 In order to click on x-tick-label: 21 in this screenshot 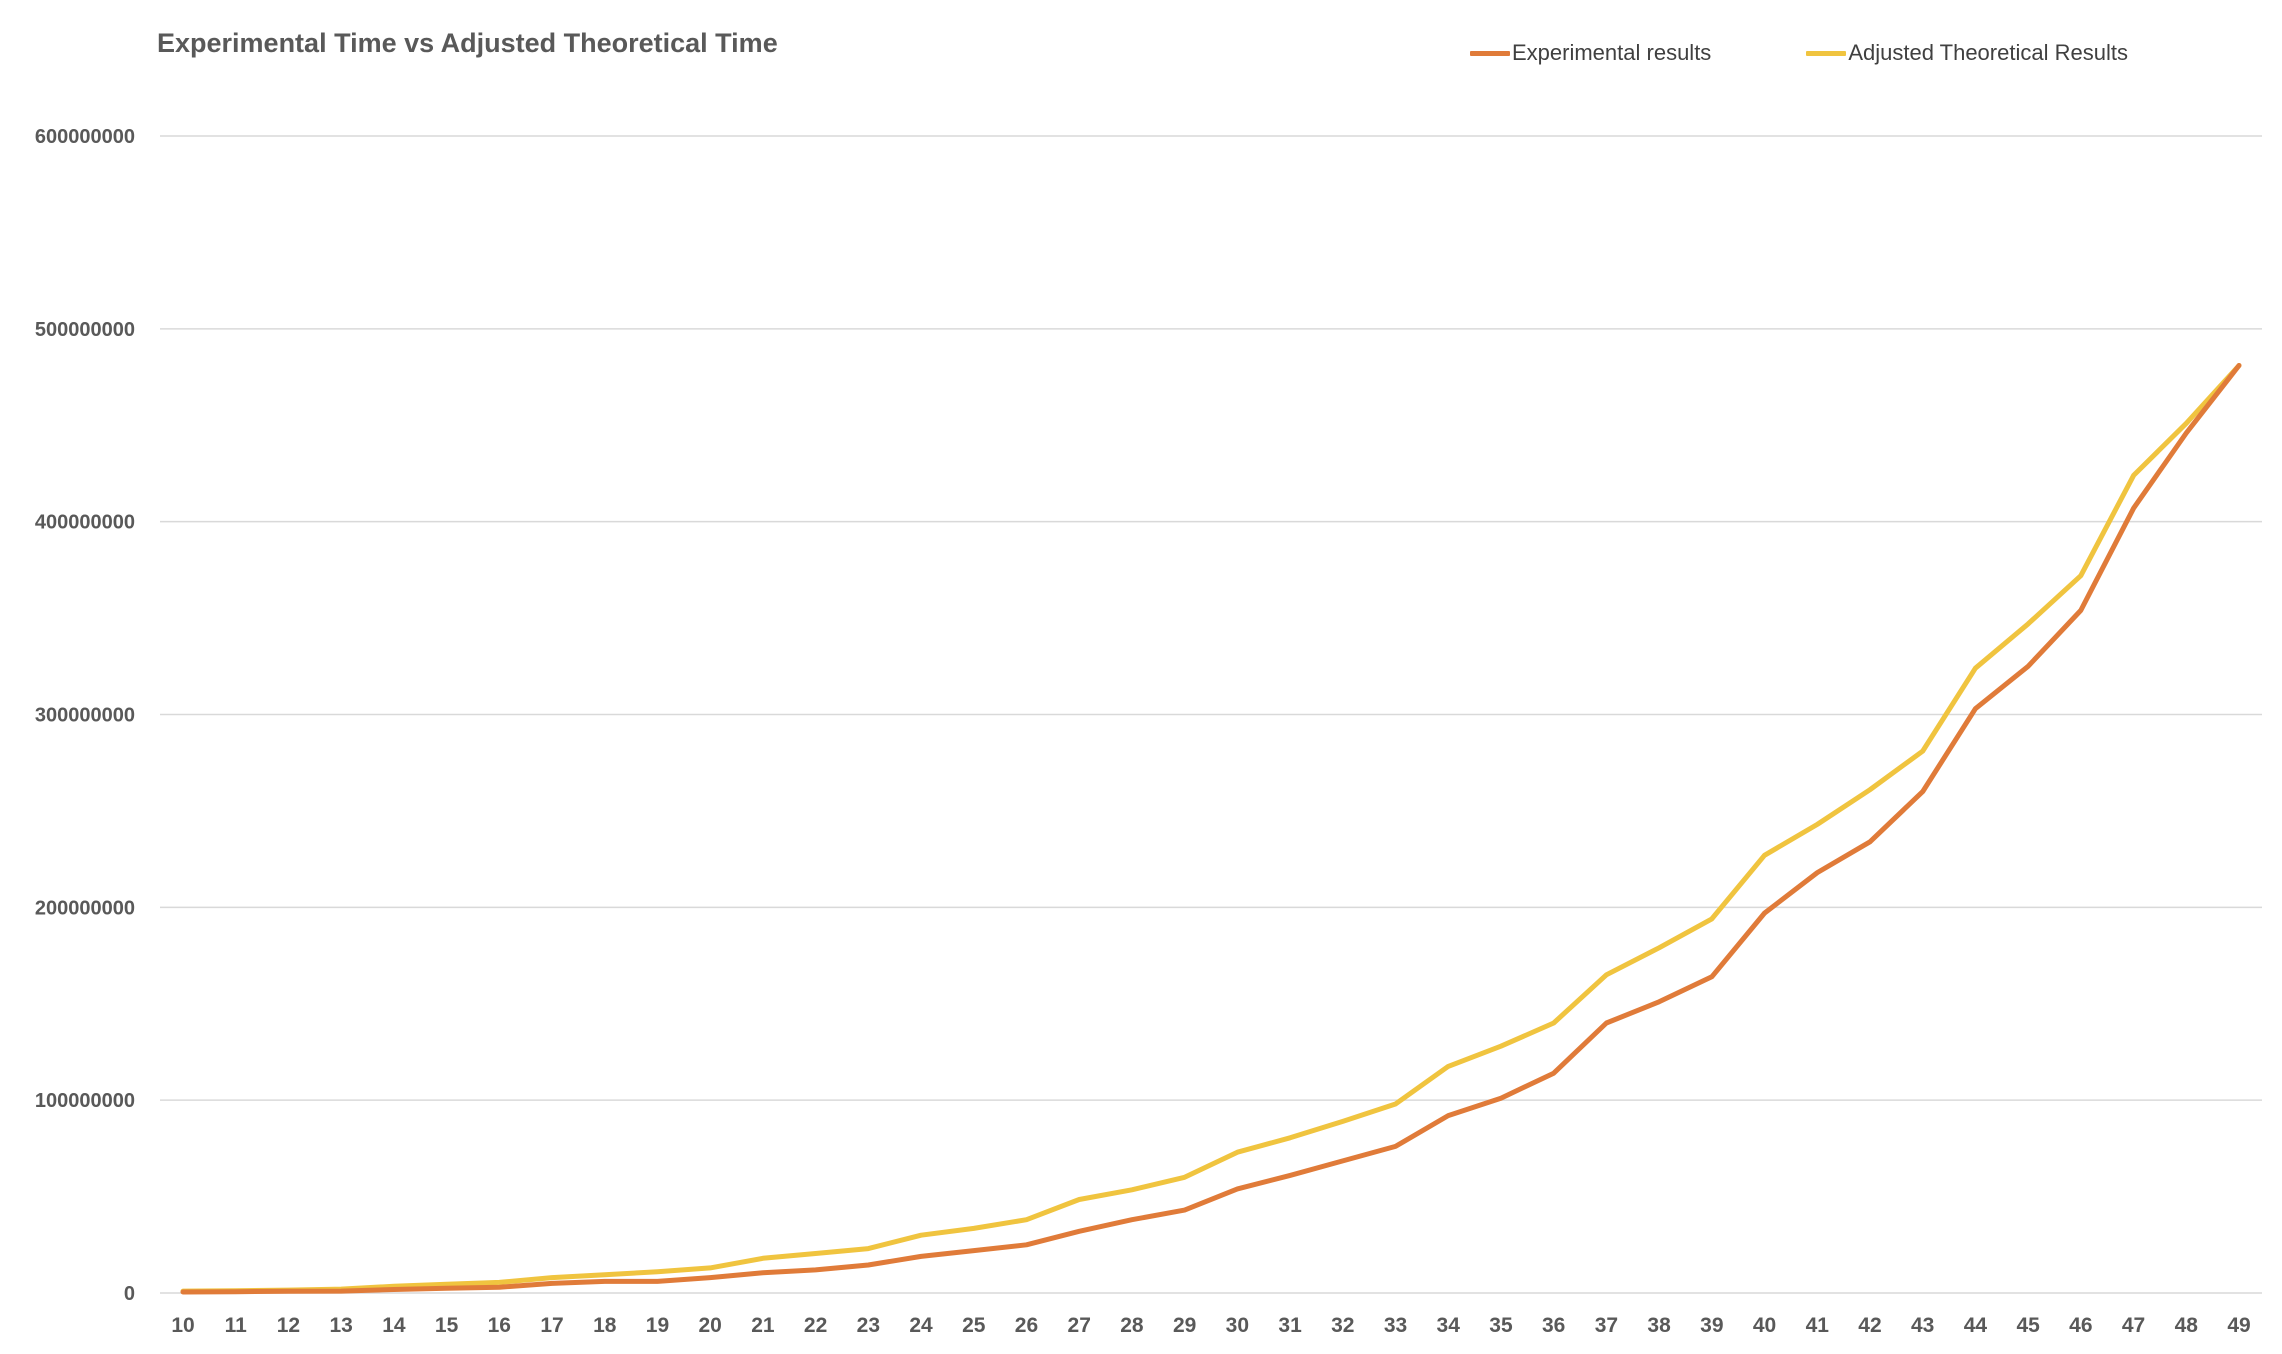, I will do `click(763, 1325)`.